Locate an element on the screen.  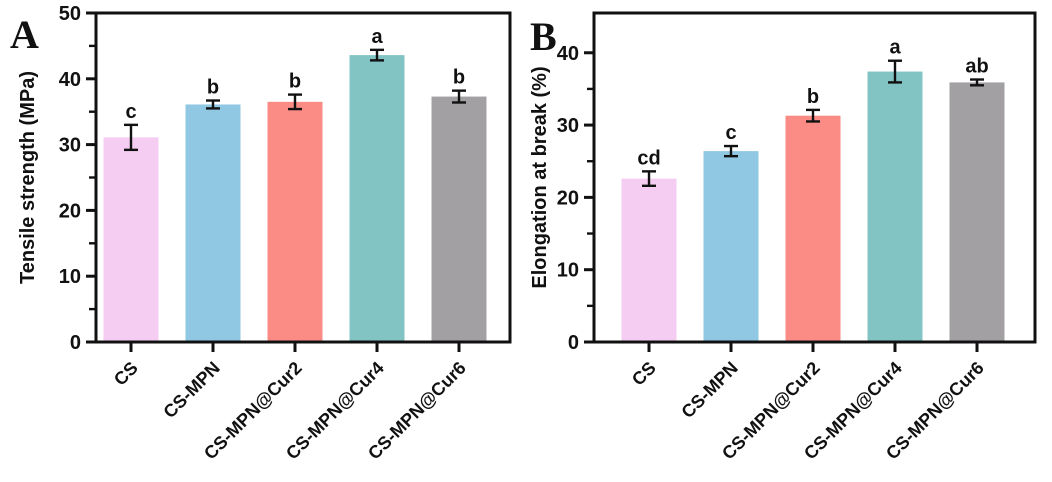
y-tick-label: 50 is located at coordinates (70, 14).